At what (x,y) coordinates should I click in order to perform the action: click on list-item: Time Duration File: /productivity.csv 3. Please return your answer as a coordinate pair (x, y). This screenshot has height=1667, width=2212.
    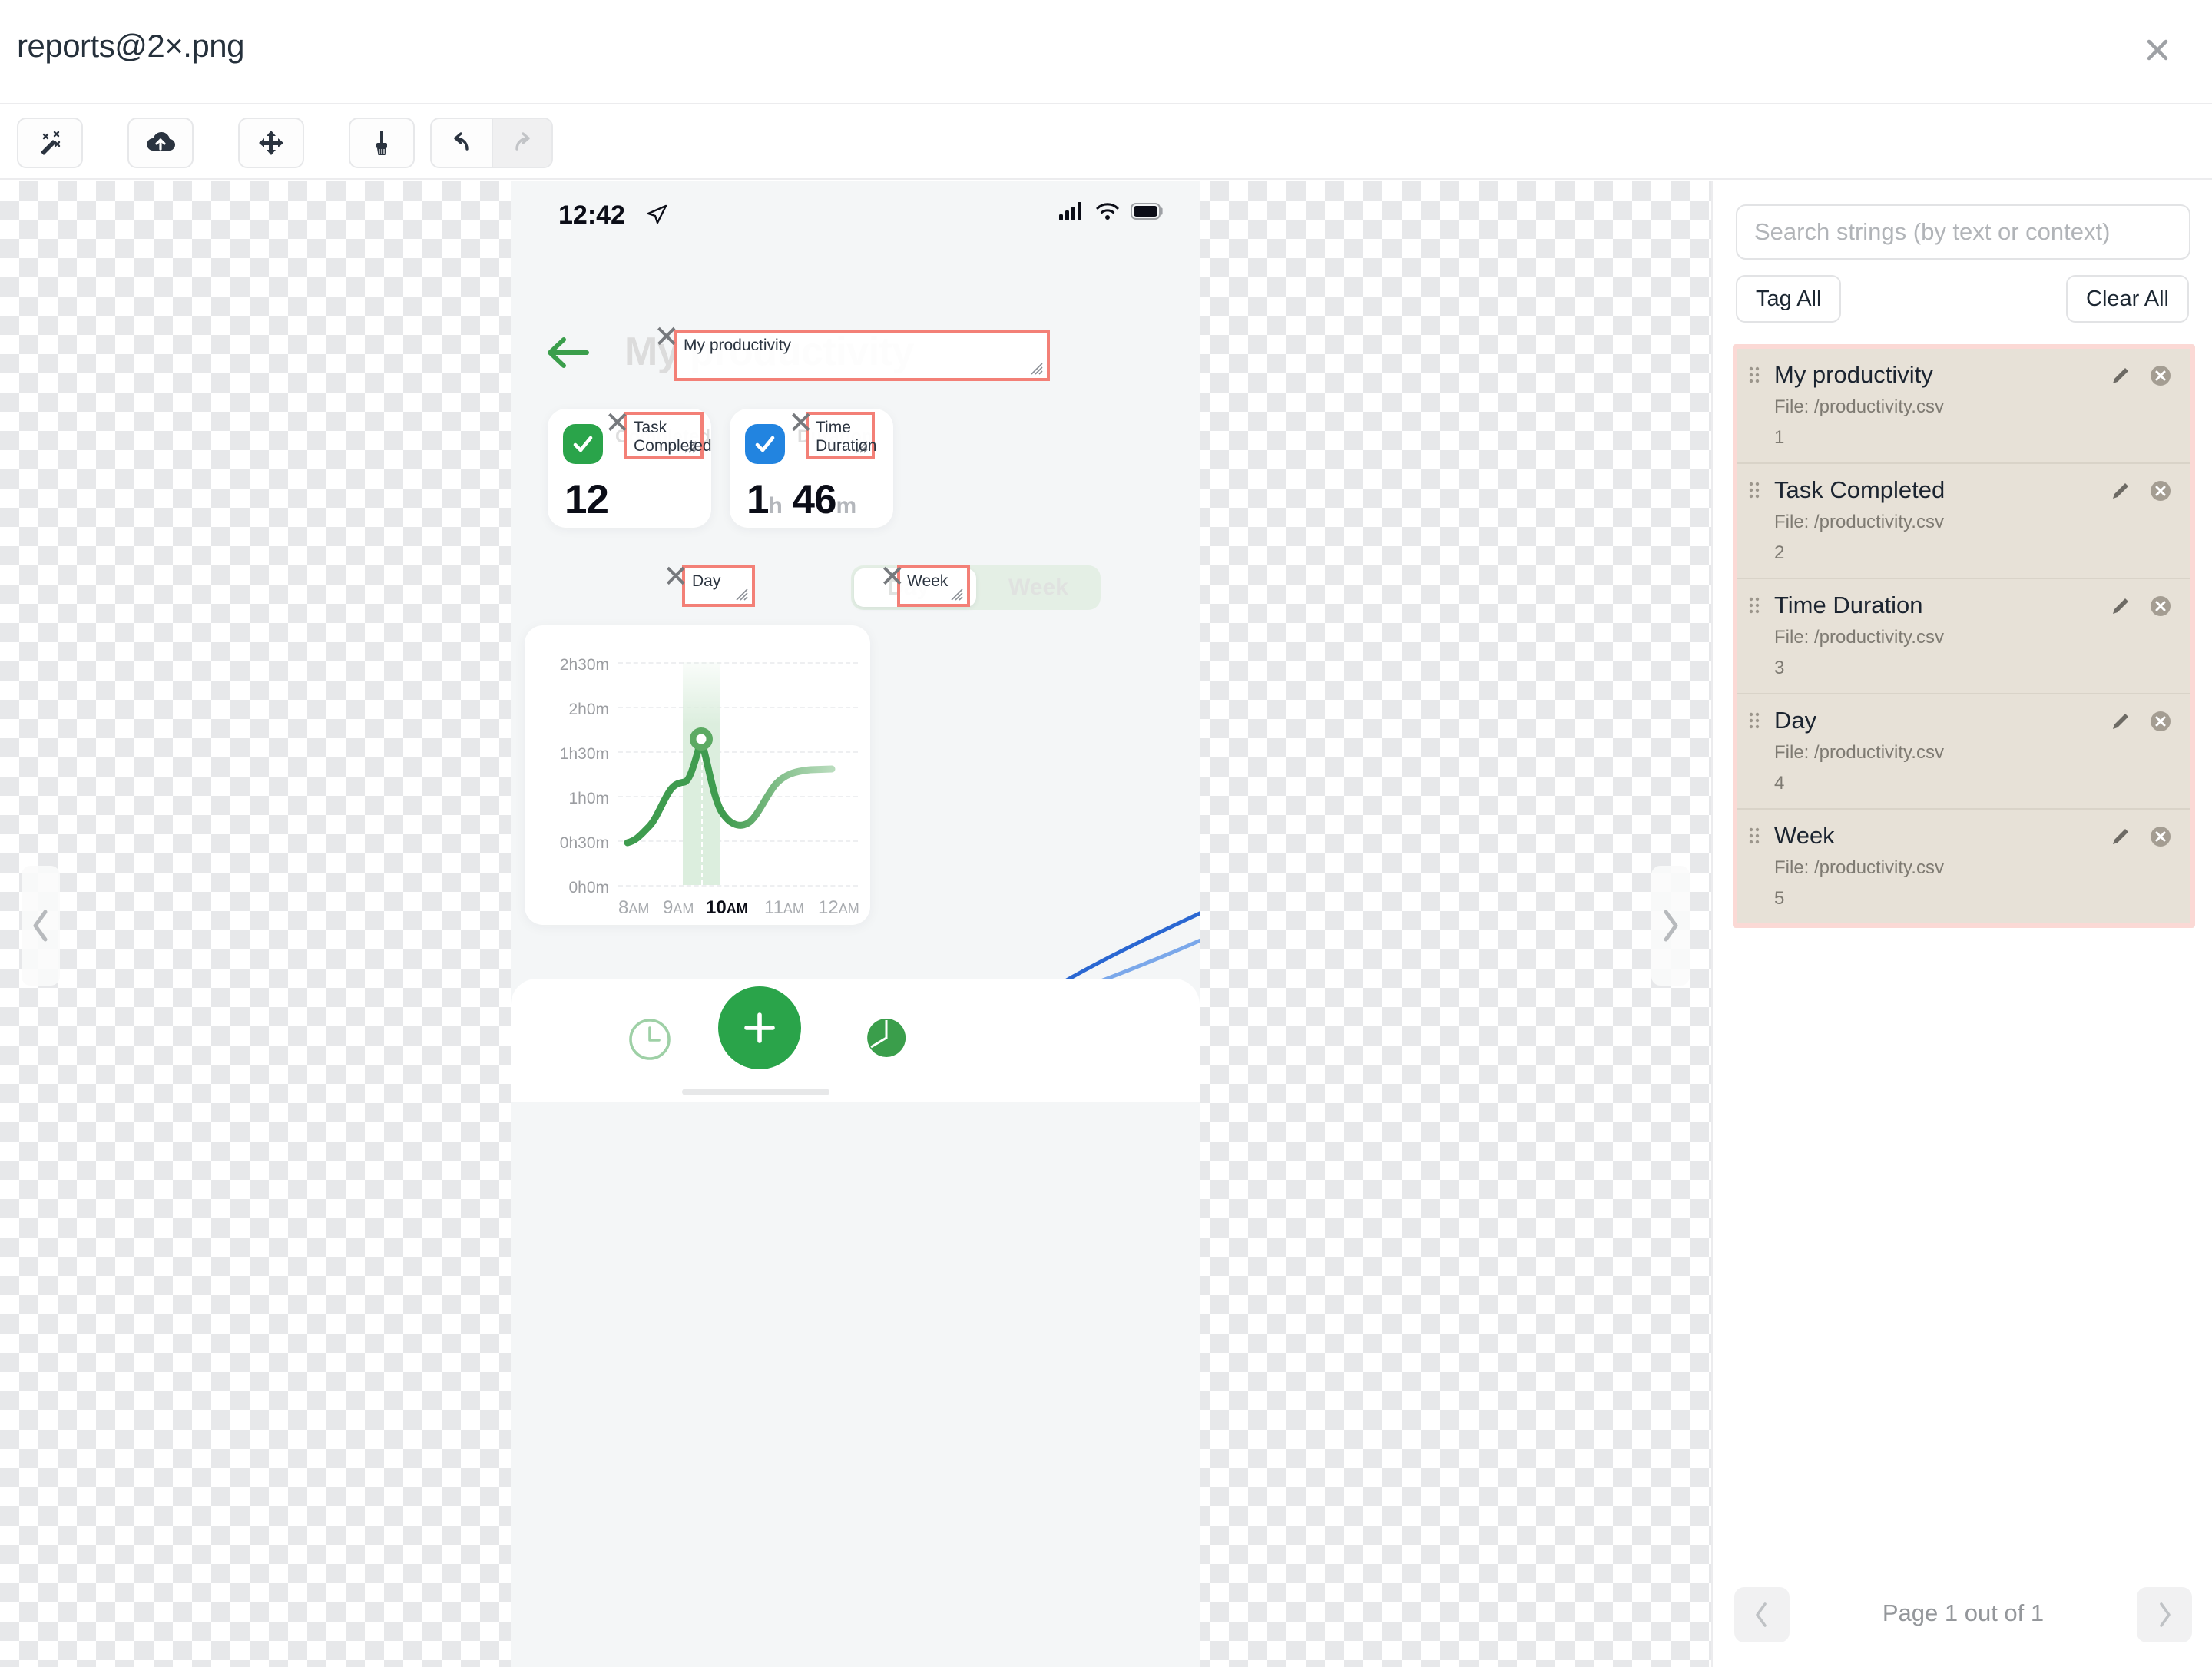
    Looking at the image, I should click on (1964, 636).